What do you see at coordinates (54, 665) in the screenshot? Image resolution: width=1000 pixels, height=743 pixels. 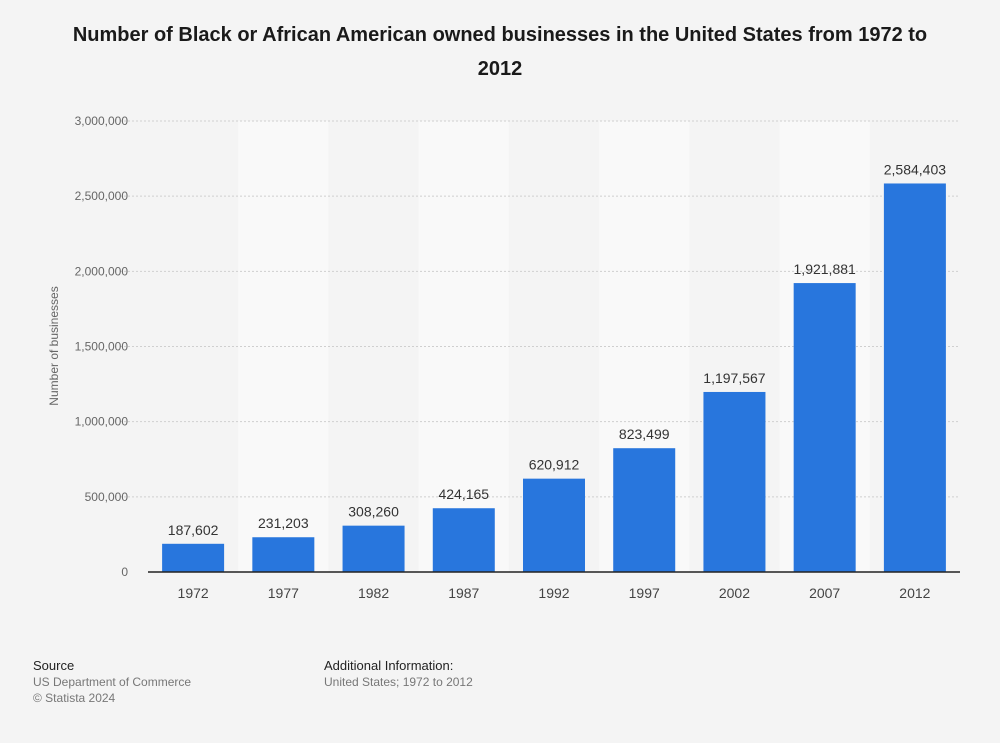 I see `source-heading: Source` at bounding box center [54, 665].